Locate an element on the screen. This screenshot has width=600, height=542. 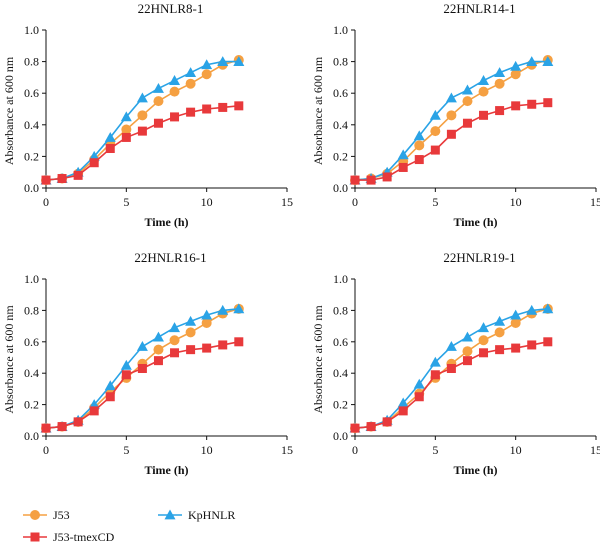
x-tick-label: 5 is located at coordinates (435, 202).